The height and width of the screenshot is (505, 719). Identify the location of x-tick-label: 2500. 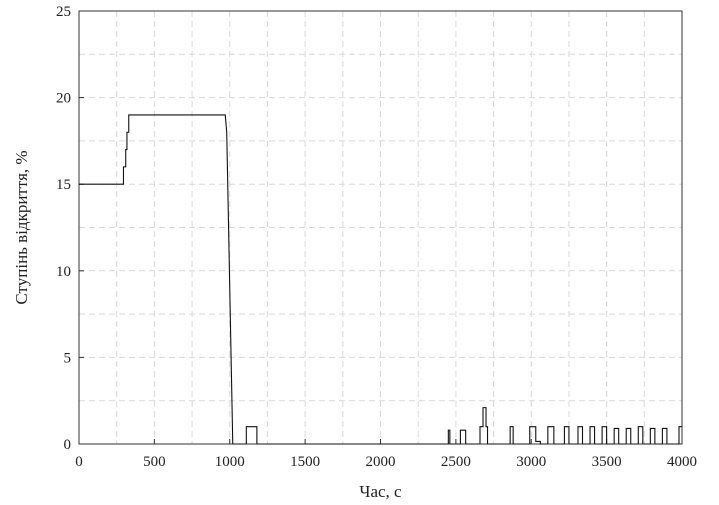
(456, 462).